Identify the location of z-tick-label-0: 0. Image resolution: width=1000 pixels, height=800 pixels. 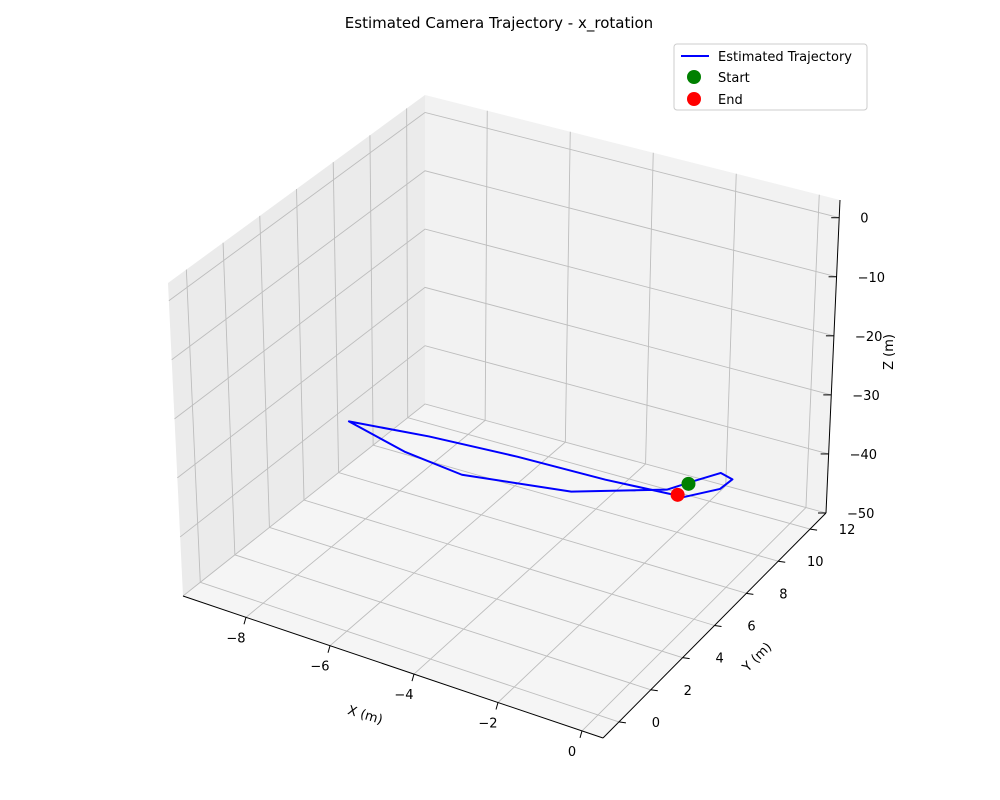
(864, 219).